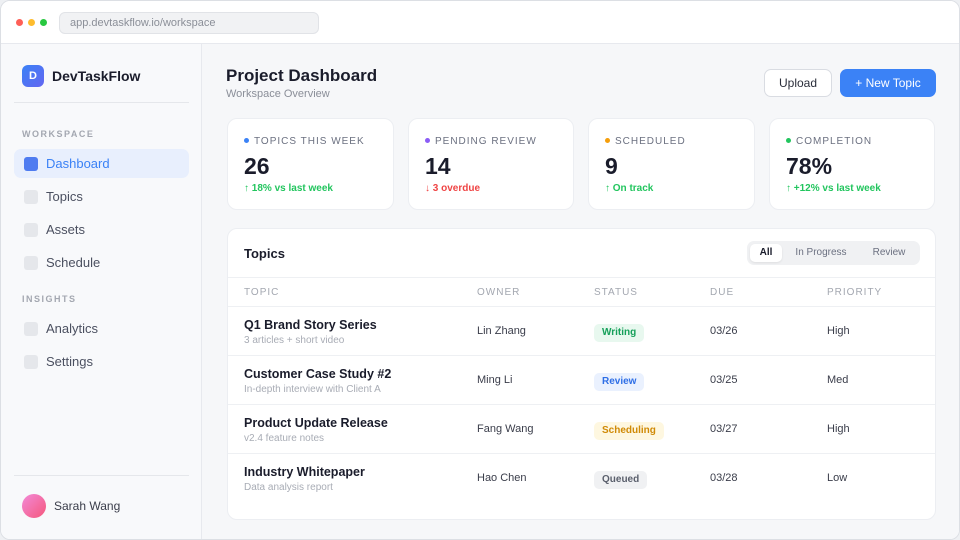 The image size is (960, 540). What do you see at coordinates (49, 299) in the screenshot?
I see `section-title-insights: INSIGHTS` at bounding box center [49, 299].